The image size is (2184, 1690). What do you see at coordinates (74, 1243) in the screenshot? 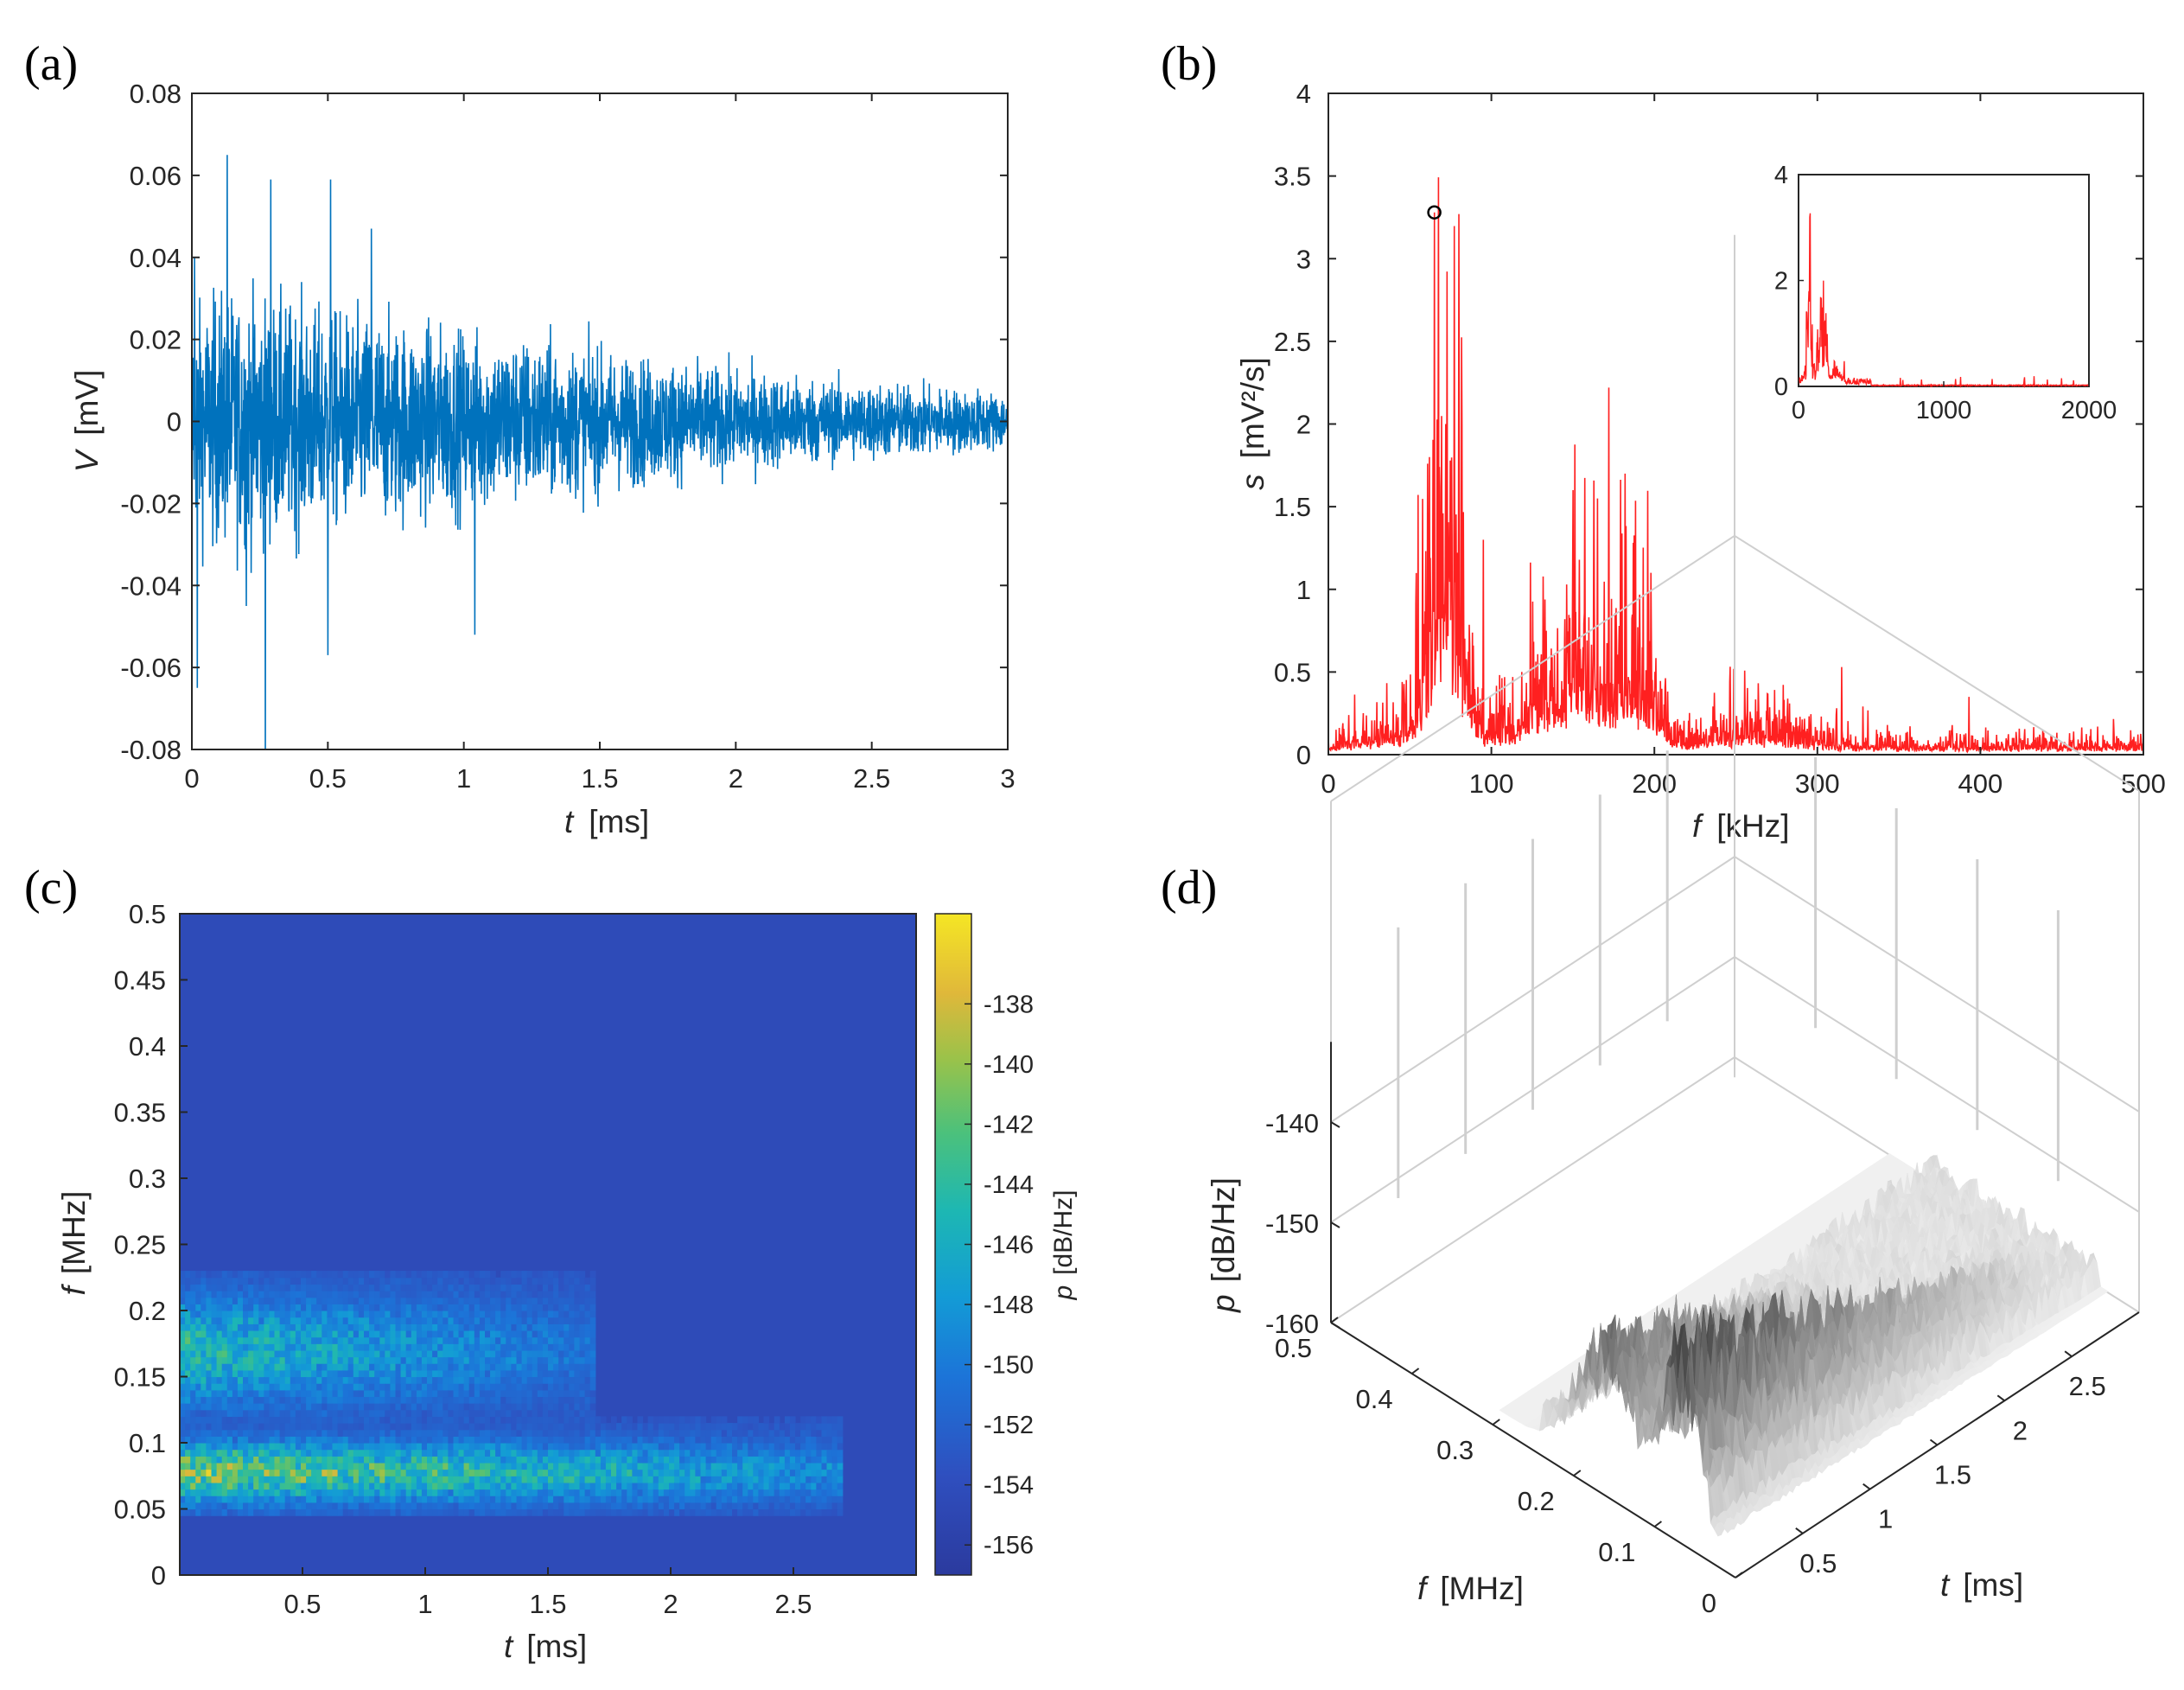
I see `chart-c-ylabel: f[MHz]` at bounding box center [74, 1243].